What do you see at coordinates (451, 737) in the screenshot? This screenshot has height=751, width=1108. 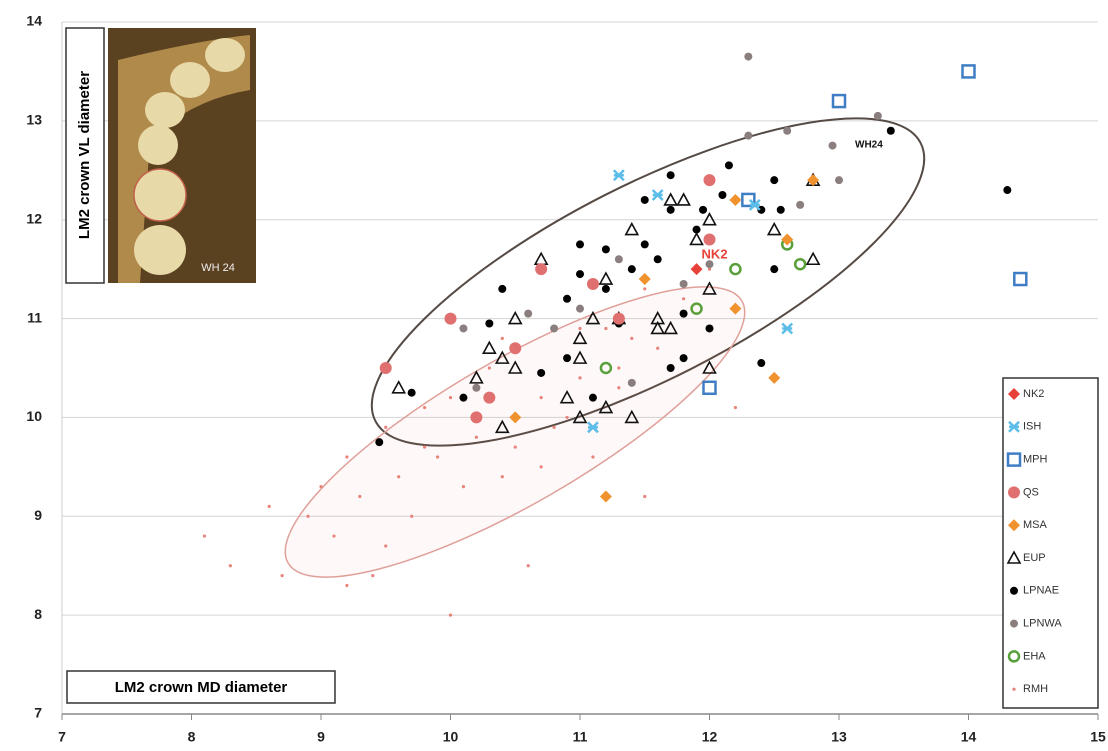 I see `x-tick-label: 10` at bounding box center [451, 737].